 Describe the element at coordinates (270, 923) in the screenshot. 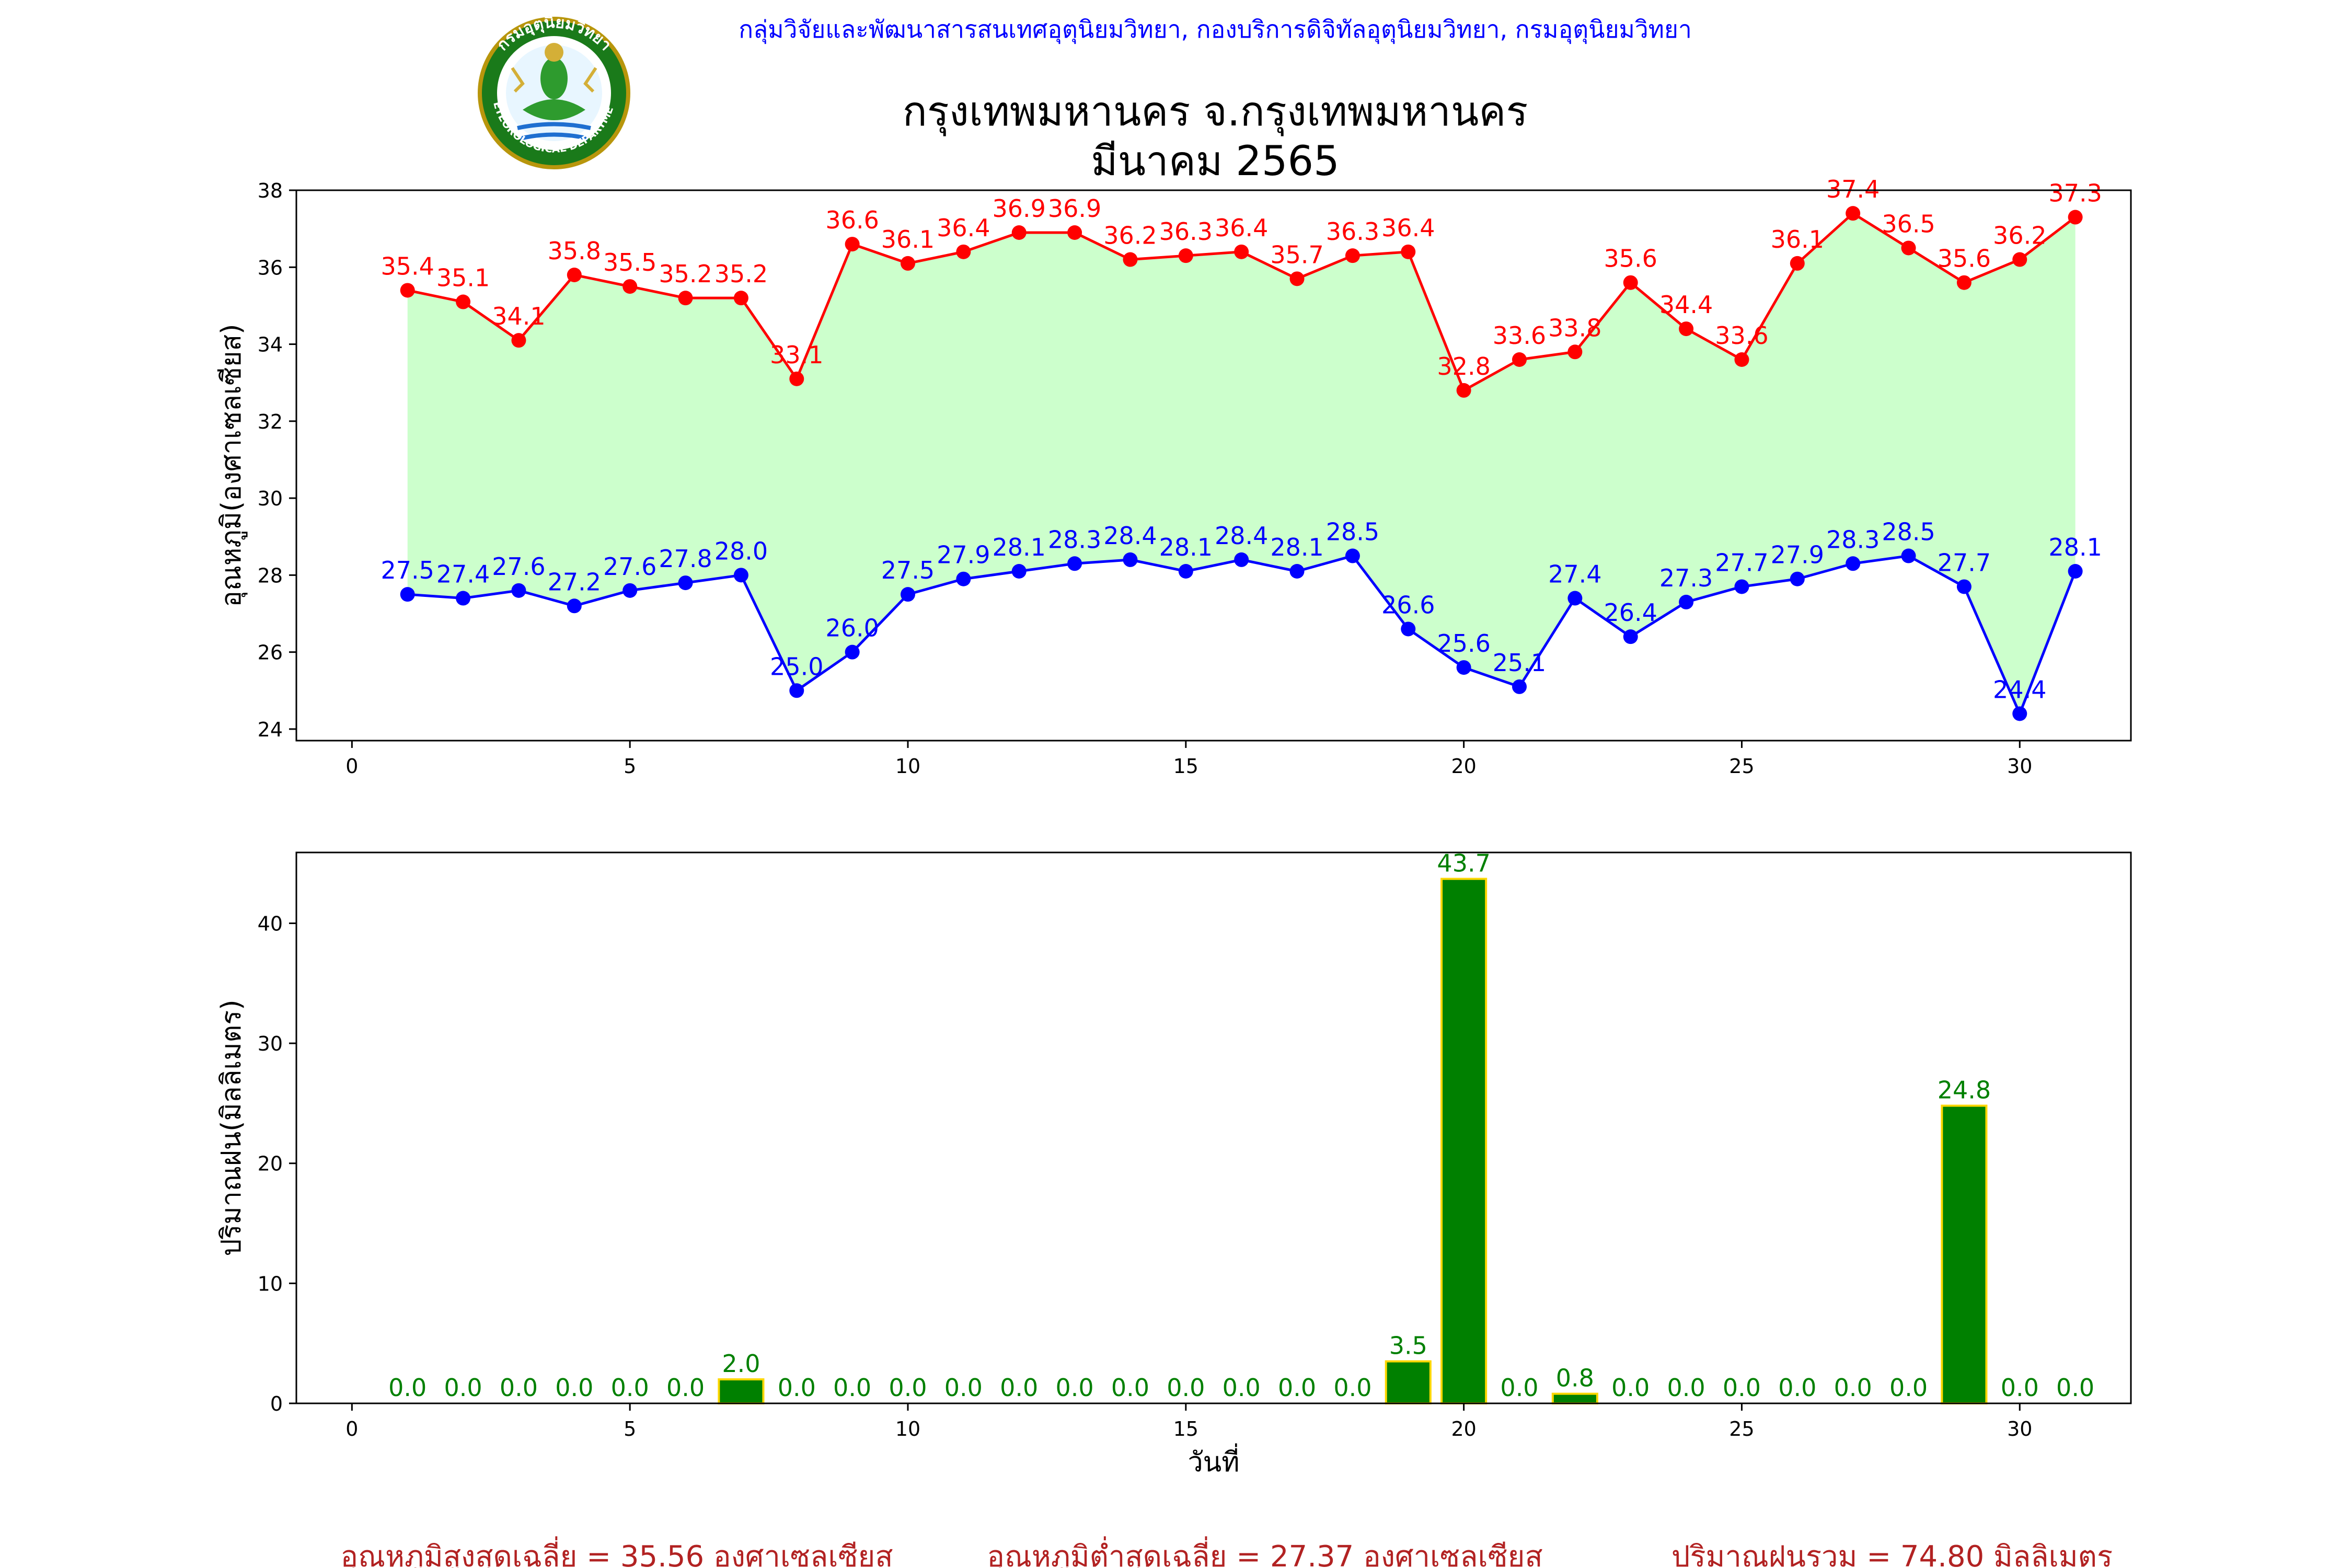

I see `y-tick-label: 40` at that location.